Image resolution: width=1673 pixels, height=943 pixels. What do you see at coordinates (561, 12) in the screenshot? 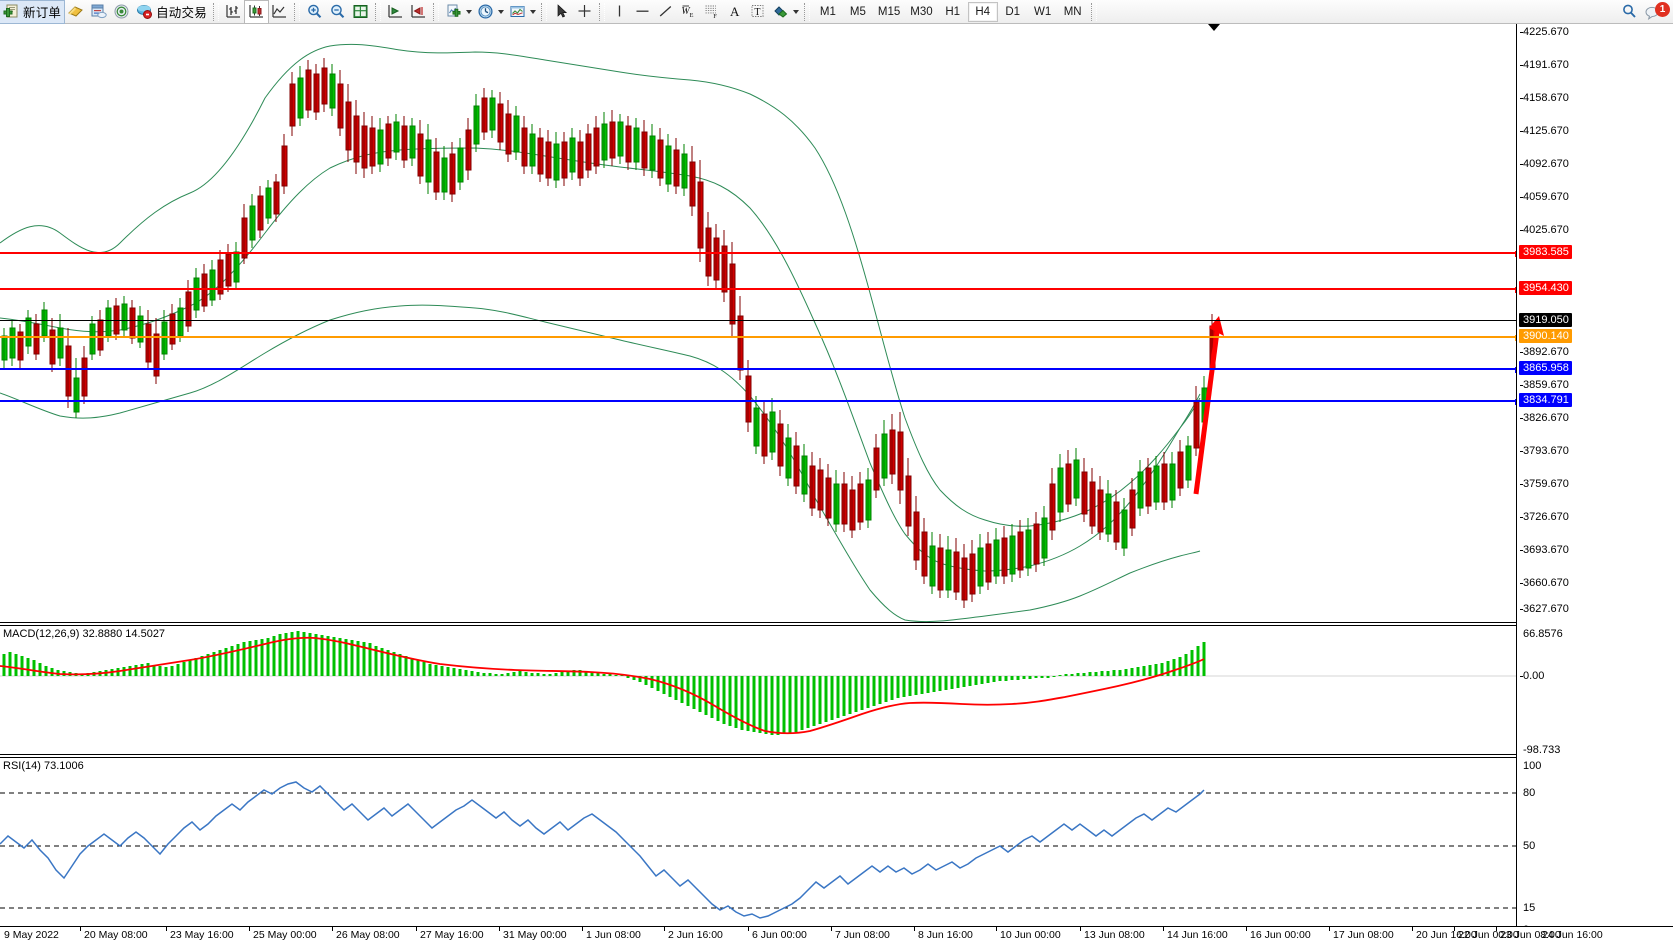
I see `cursor-button` at bounding box center [561, 12].